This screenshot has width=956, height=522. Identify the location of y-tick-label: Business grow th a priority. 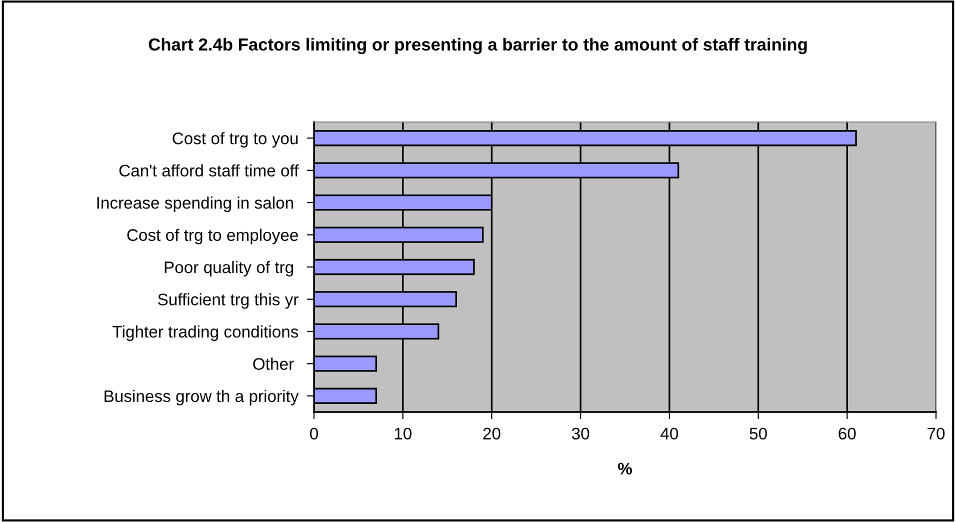
(201, 398).